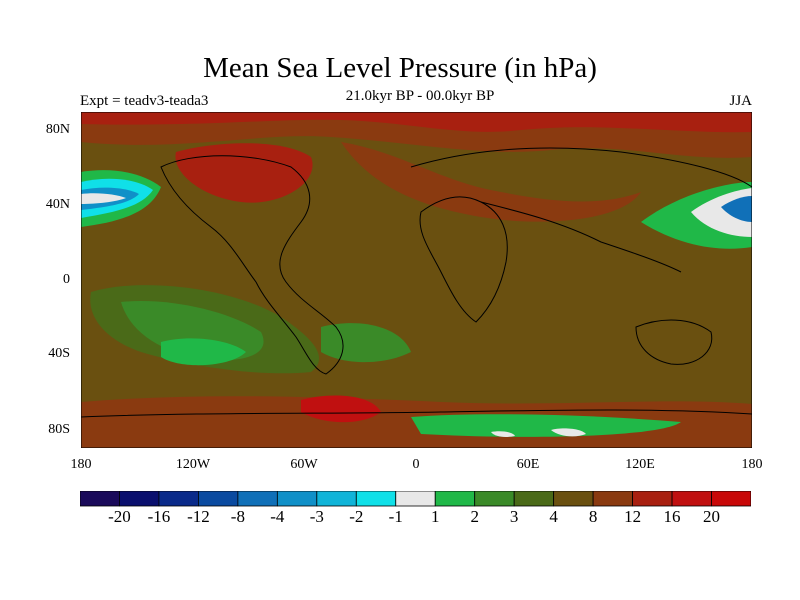 The width and height of the screenshot is (800, 600). Describe the element at coordinates (81, 464) in the screenshot. I see `lon-tick-180w: 180` at that location.